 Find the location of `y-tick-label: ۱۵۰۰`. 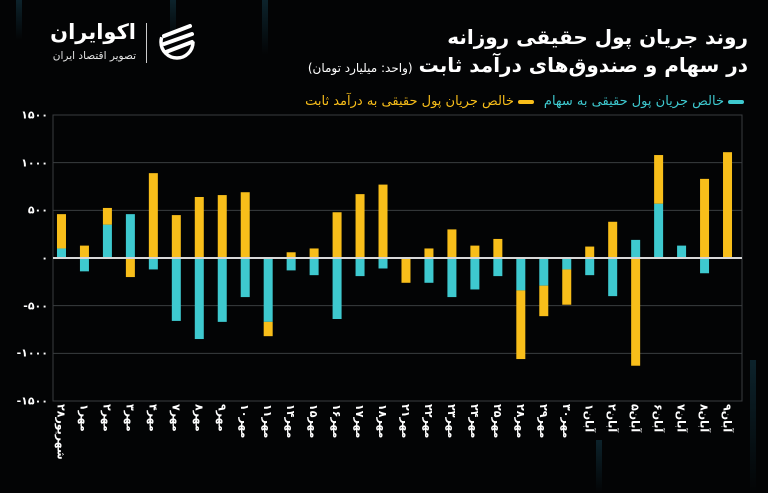

y-tick-label: ۱۵۰۰ is located at coordinates (34, 115).